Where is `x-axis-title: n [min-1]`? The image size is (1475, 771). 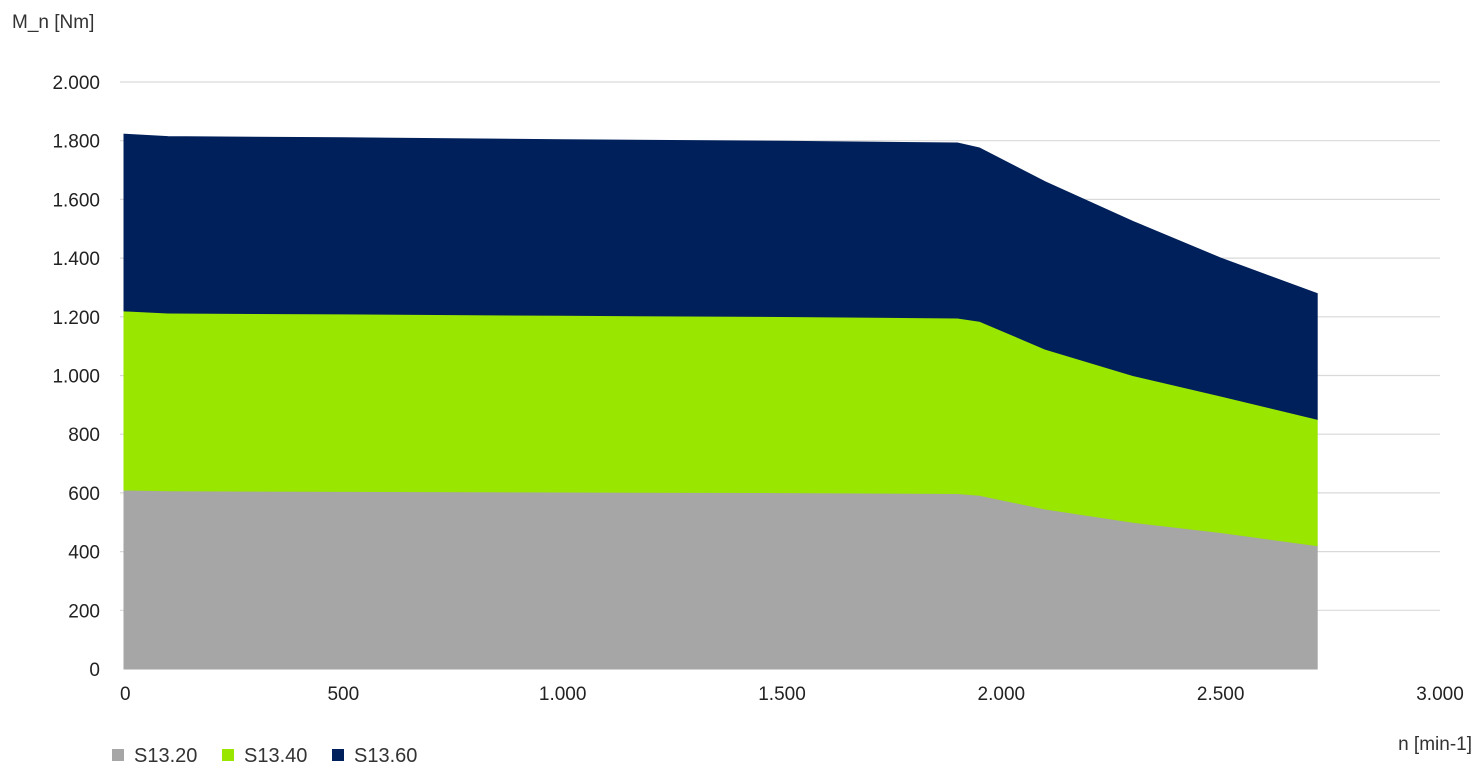 x-axis-title: n [min-1] is located at coordinates (1435, 744).